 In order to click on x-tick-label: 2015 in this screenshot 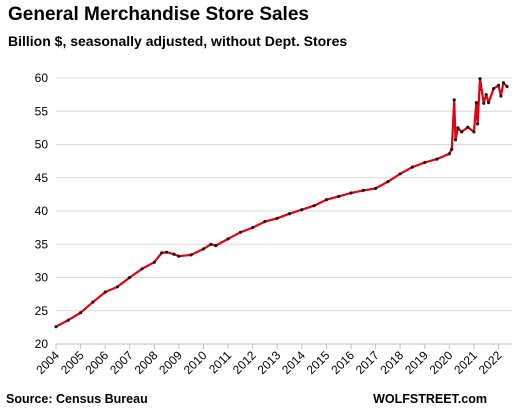, I will do `click(318, 362)`.